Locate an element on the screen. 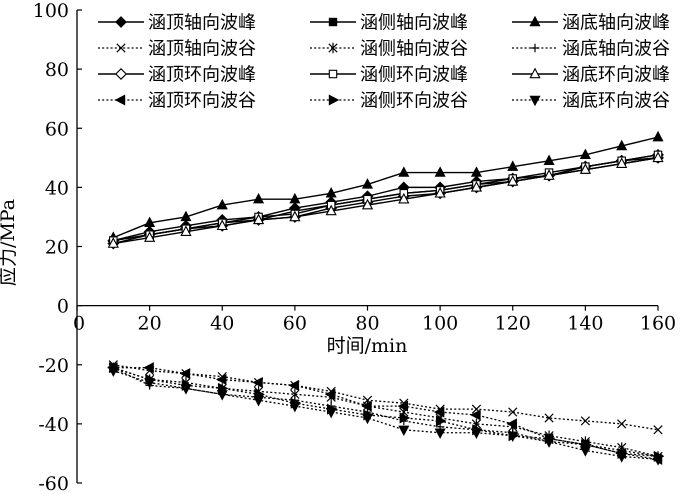 The width and height of the screenshot is (700, 494). legend-label: 涵顶环向波谷 is located at coordinates (202, 101).